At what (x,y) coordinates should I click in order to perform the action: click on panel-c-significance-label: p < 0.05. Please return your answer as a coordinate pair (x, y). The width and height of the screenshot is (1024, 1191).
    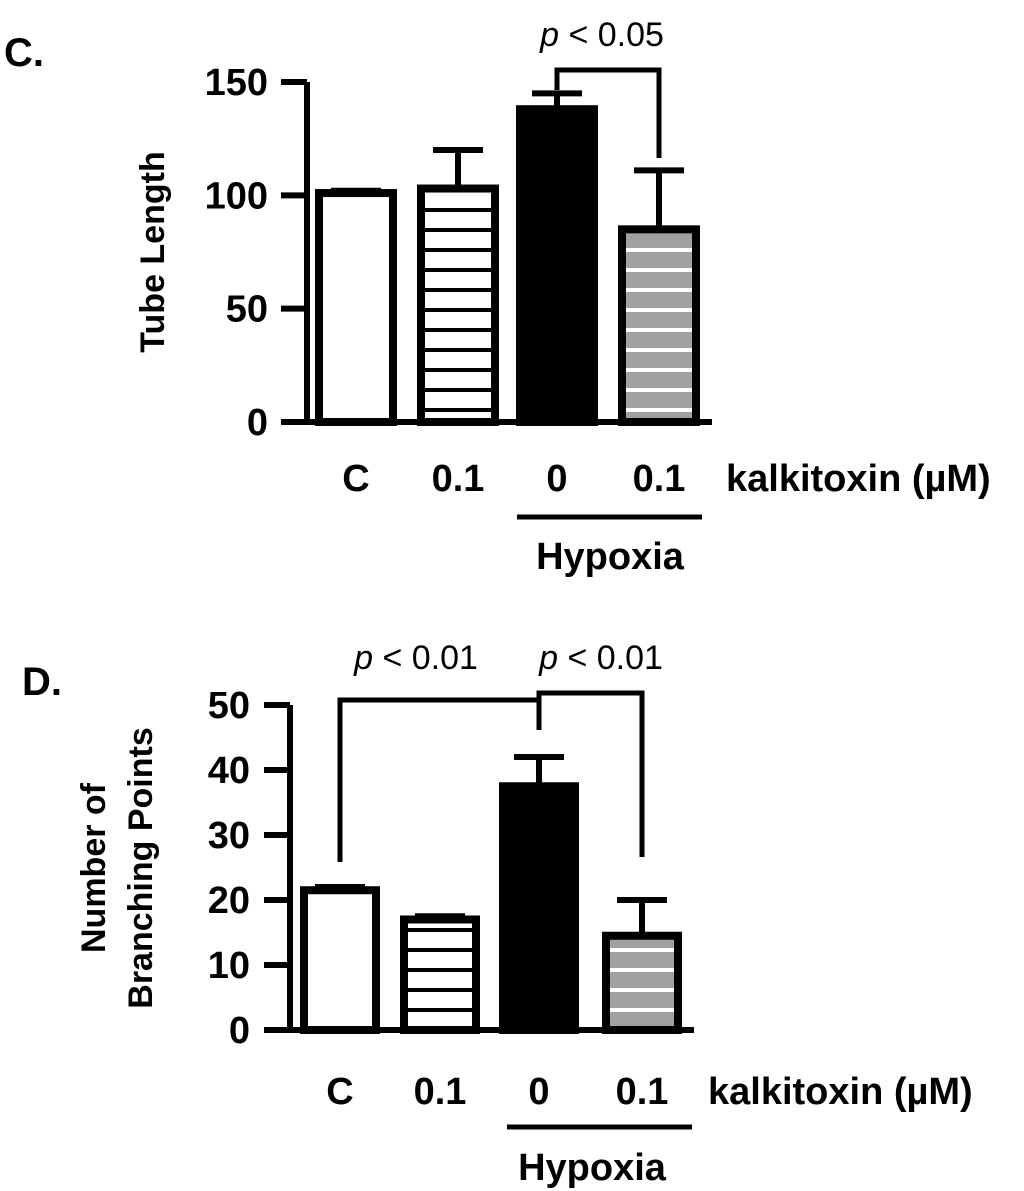
    Looking at the image, I should click on (601, 35).